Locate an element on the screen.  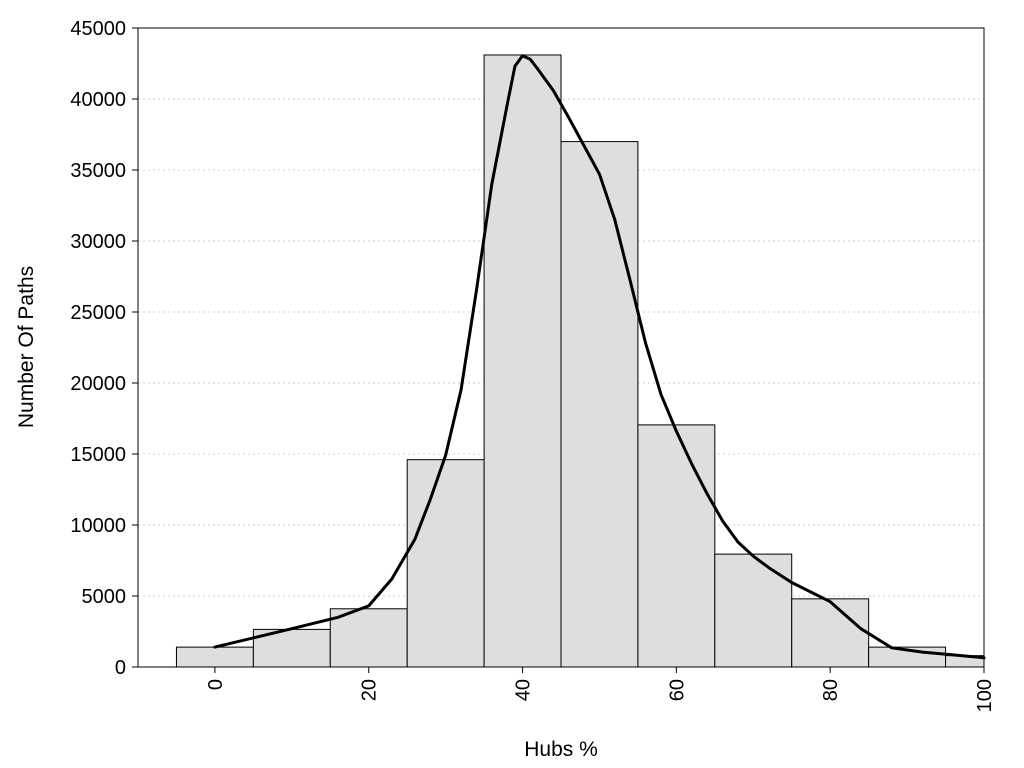
x-tick-label: 100 is located at coordinates (985, 695).